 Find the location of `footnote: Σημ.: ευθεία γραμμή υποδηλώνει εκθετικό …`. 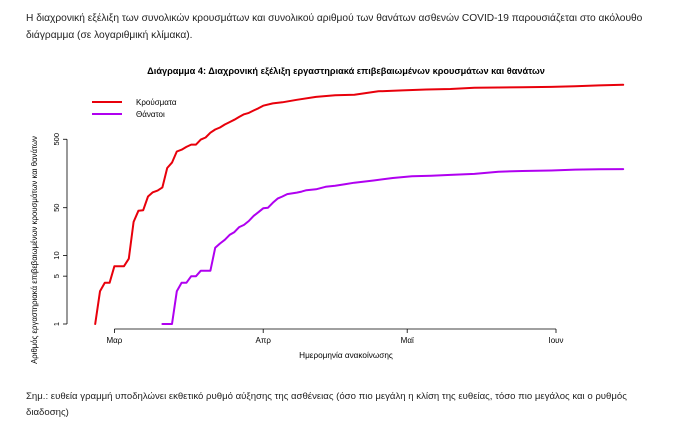

footnote: Σημ.: ευθεία γραμμή υποδηλώνει εκθετικό … is located at coordinates (326, 404).